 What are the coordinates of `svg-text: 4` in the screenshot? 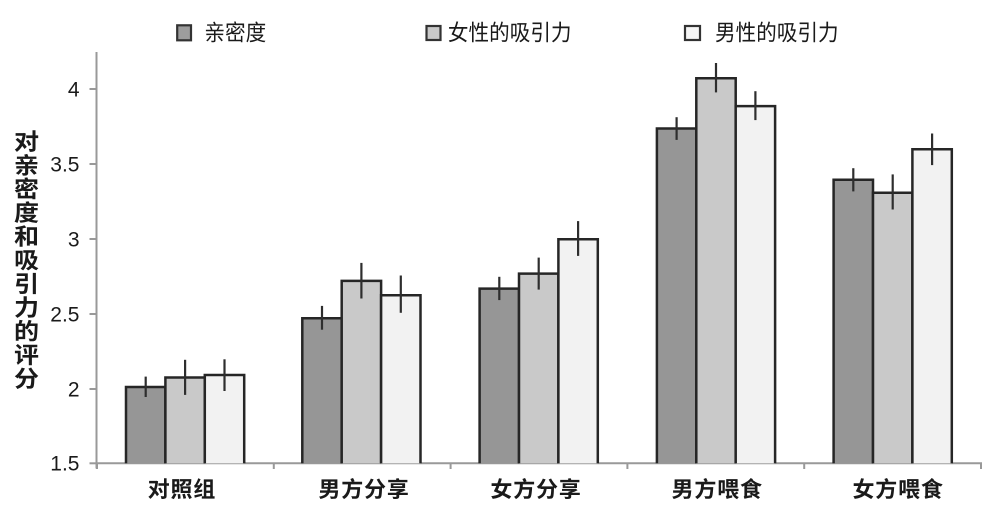 It's located at (74, 89).